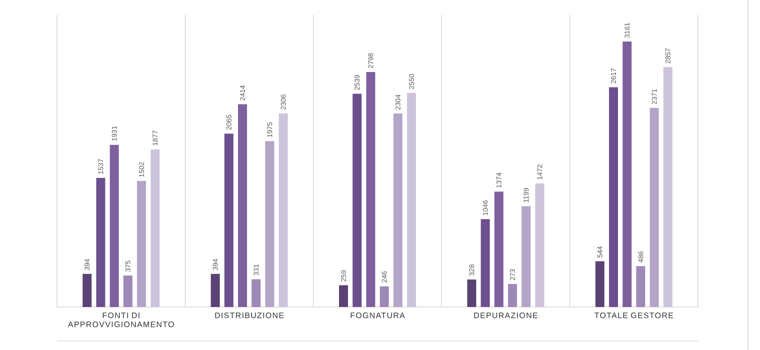 The image size is (760, 350). What do you see at coordinates (249, 315) in the screenshot?
I see `x-tick-label: DISTRIBUZIONE` at bounding box center [249, 315].